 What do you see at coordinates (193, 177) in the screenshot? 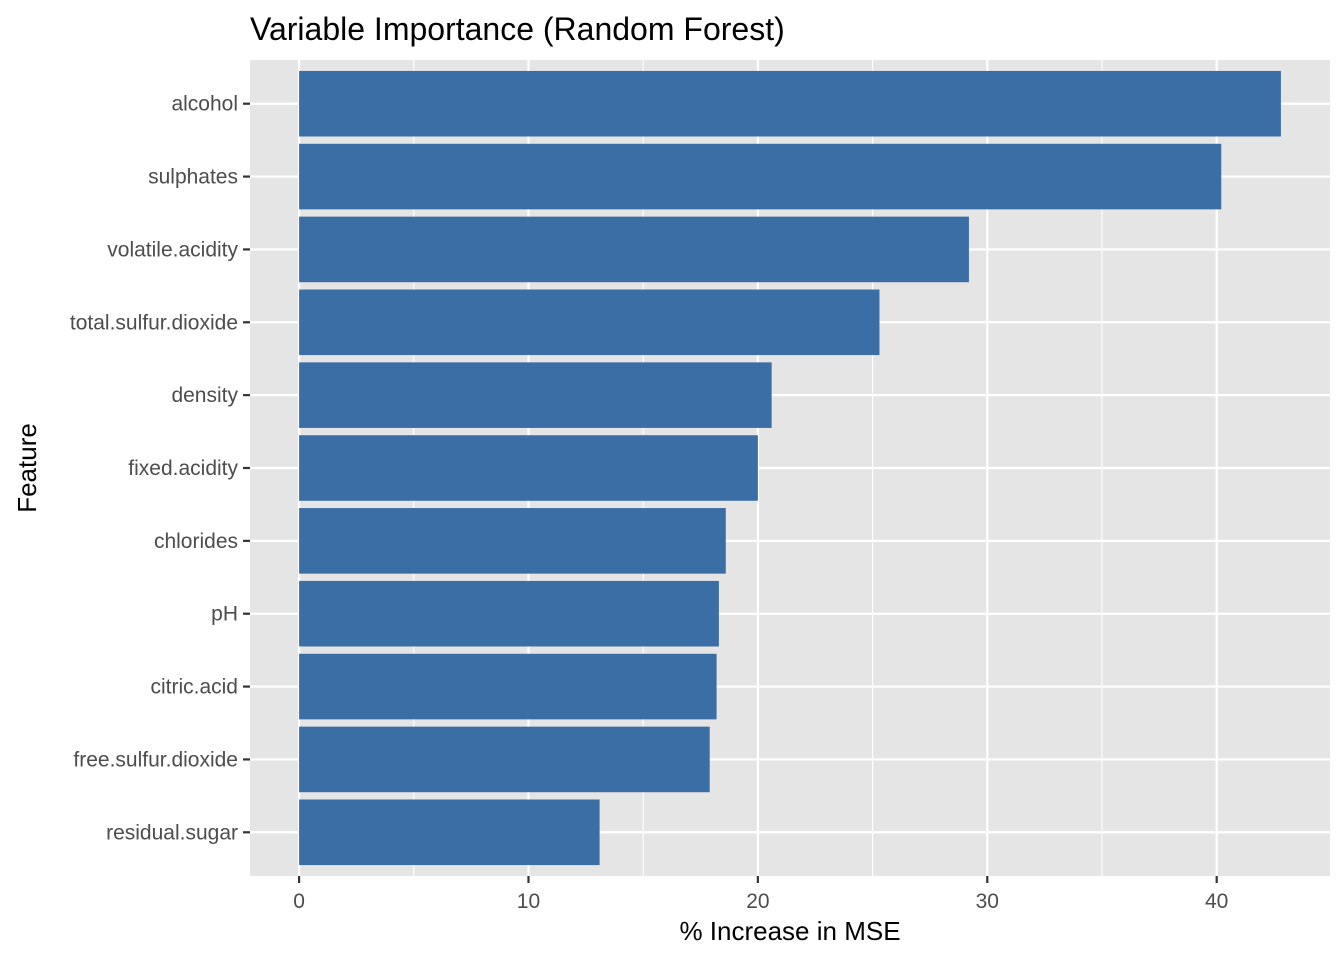
I see `y-tick-label: sulphates` at bounding box center [193, 177].